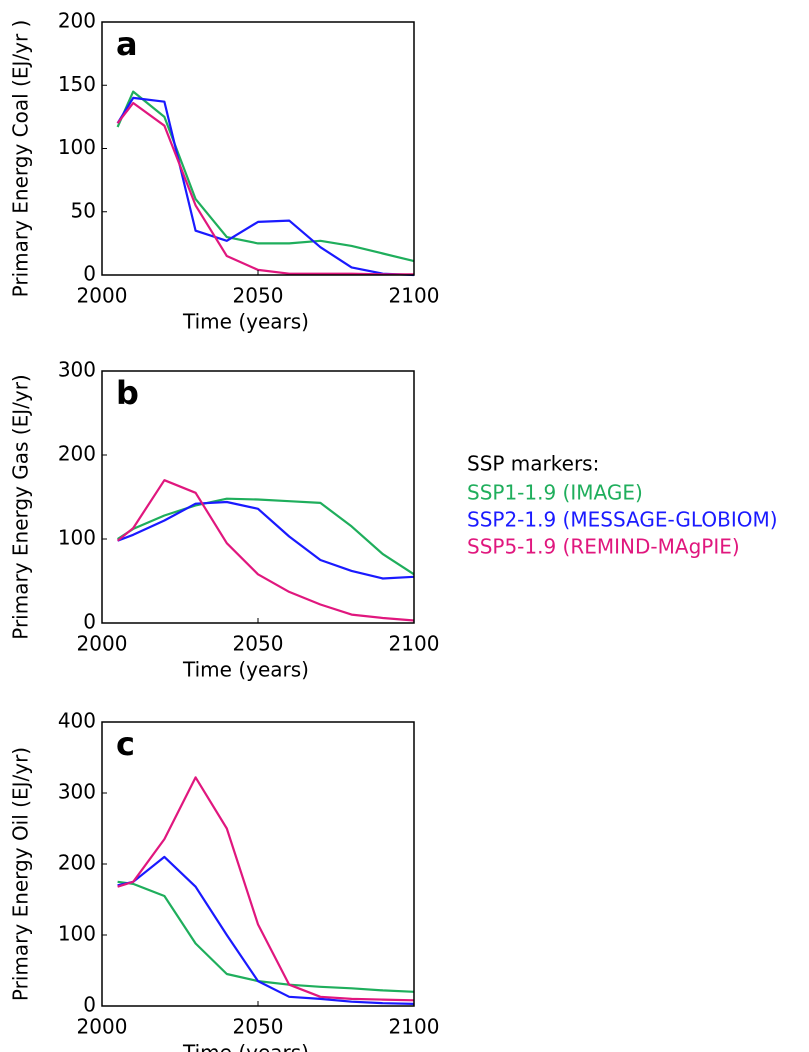 Image resolution: width=809 pixels, height=1052 pixels. I want to click on y-tick-label: 50, so click(83, 210).